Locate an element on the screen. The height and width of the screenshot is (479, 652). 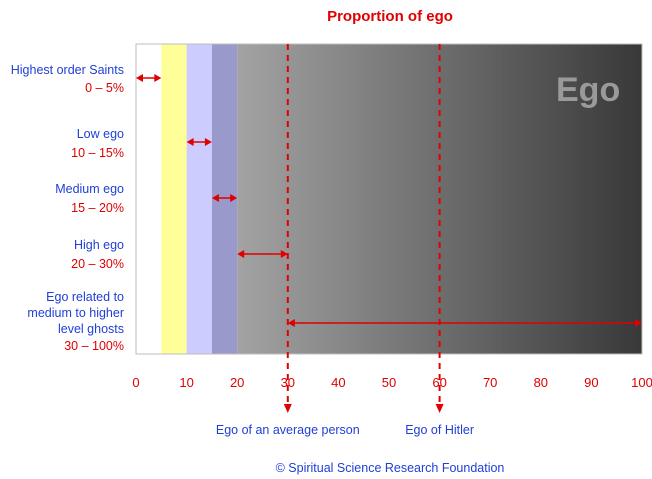
x-axis-ticks: 0 10 20 30 40 50 60 70 80 90 100 is located at coordinates (392, 382).